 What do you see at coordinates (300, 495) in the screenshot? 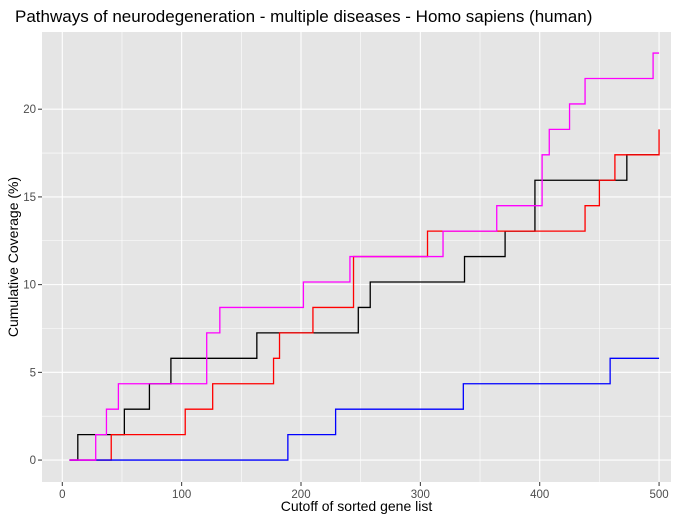
I see `x-tick-label: 200` at bounding box center [300, 495].